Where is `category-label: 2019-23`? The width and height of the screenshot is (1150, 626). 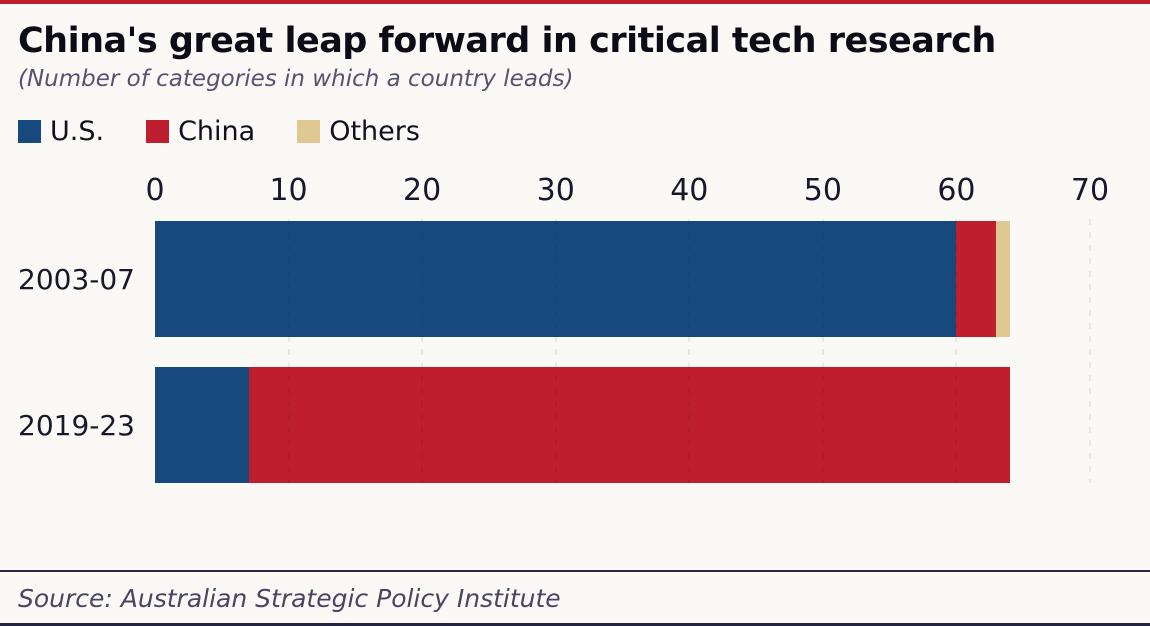
category-label: 2019-23 is located at coordinates (76, 425).